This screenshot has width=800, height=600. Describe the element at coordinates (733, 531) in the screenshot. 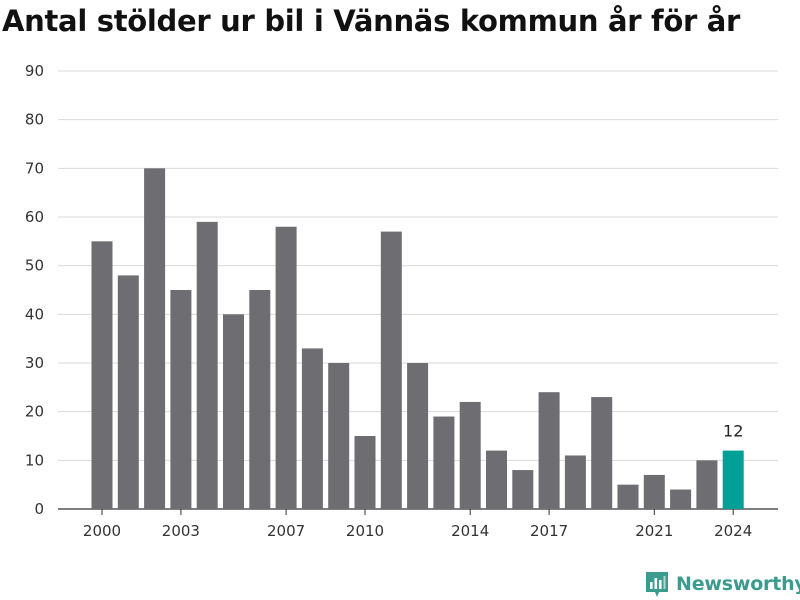

I see `x-tick-label: 2024` at that location.